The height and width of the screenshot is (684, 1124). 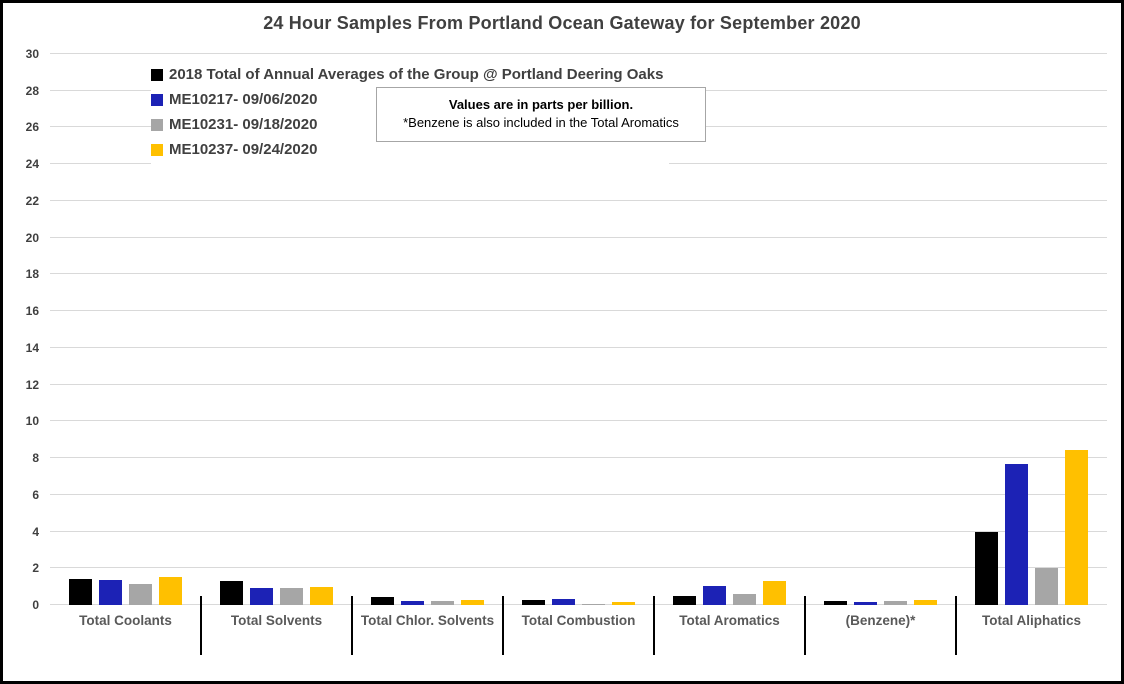 What do you see at coordinates (243, 149) in the screenshot?
I see `legend-label: ME10237- 09/24/2020` at bounding box center [243, 149].